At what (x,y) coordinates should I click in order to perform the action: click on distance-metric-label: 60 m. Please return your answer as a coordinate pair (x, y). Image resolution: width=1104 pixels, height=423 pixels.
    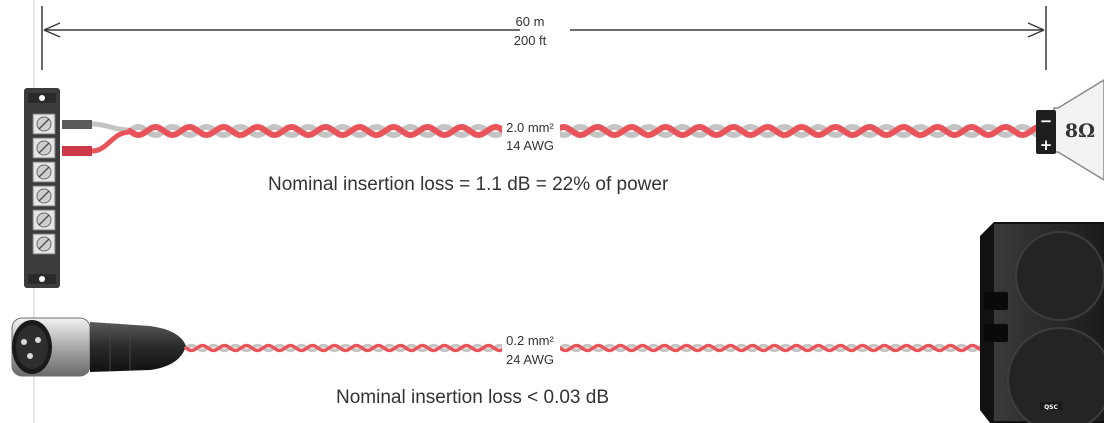
    Looking at the image, I should click on (530, 21).